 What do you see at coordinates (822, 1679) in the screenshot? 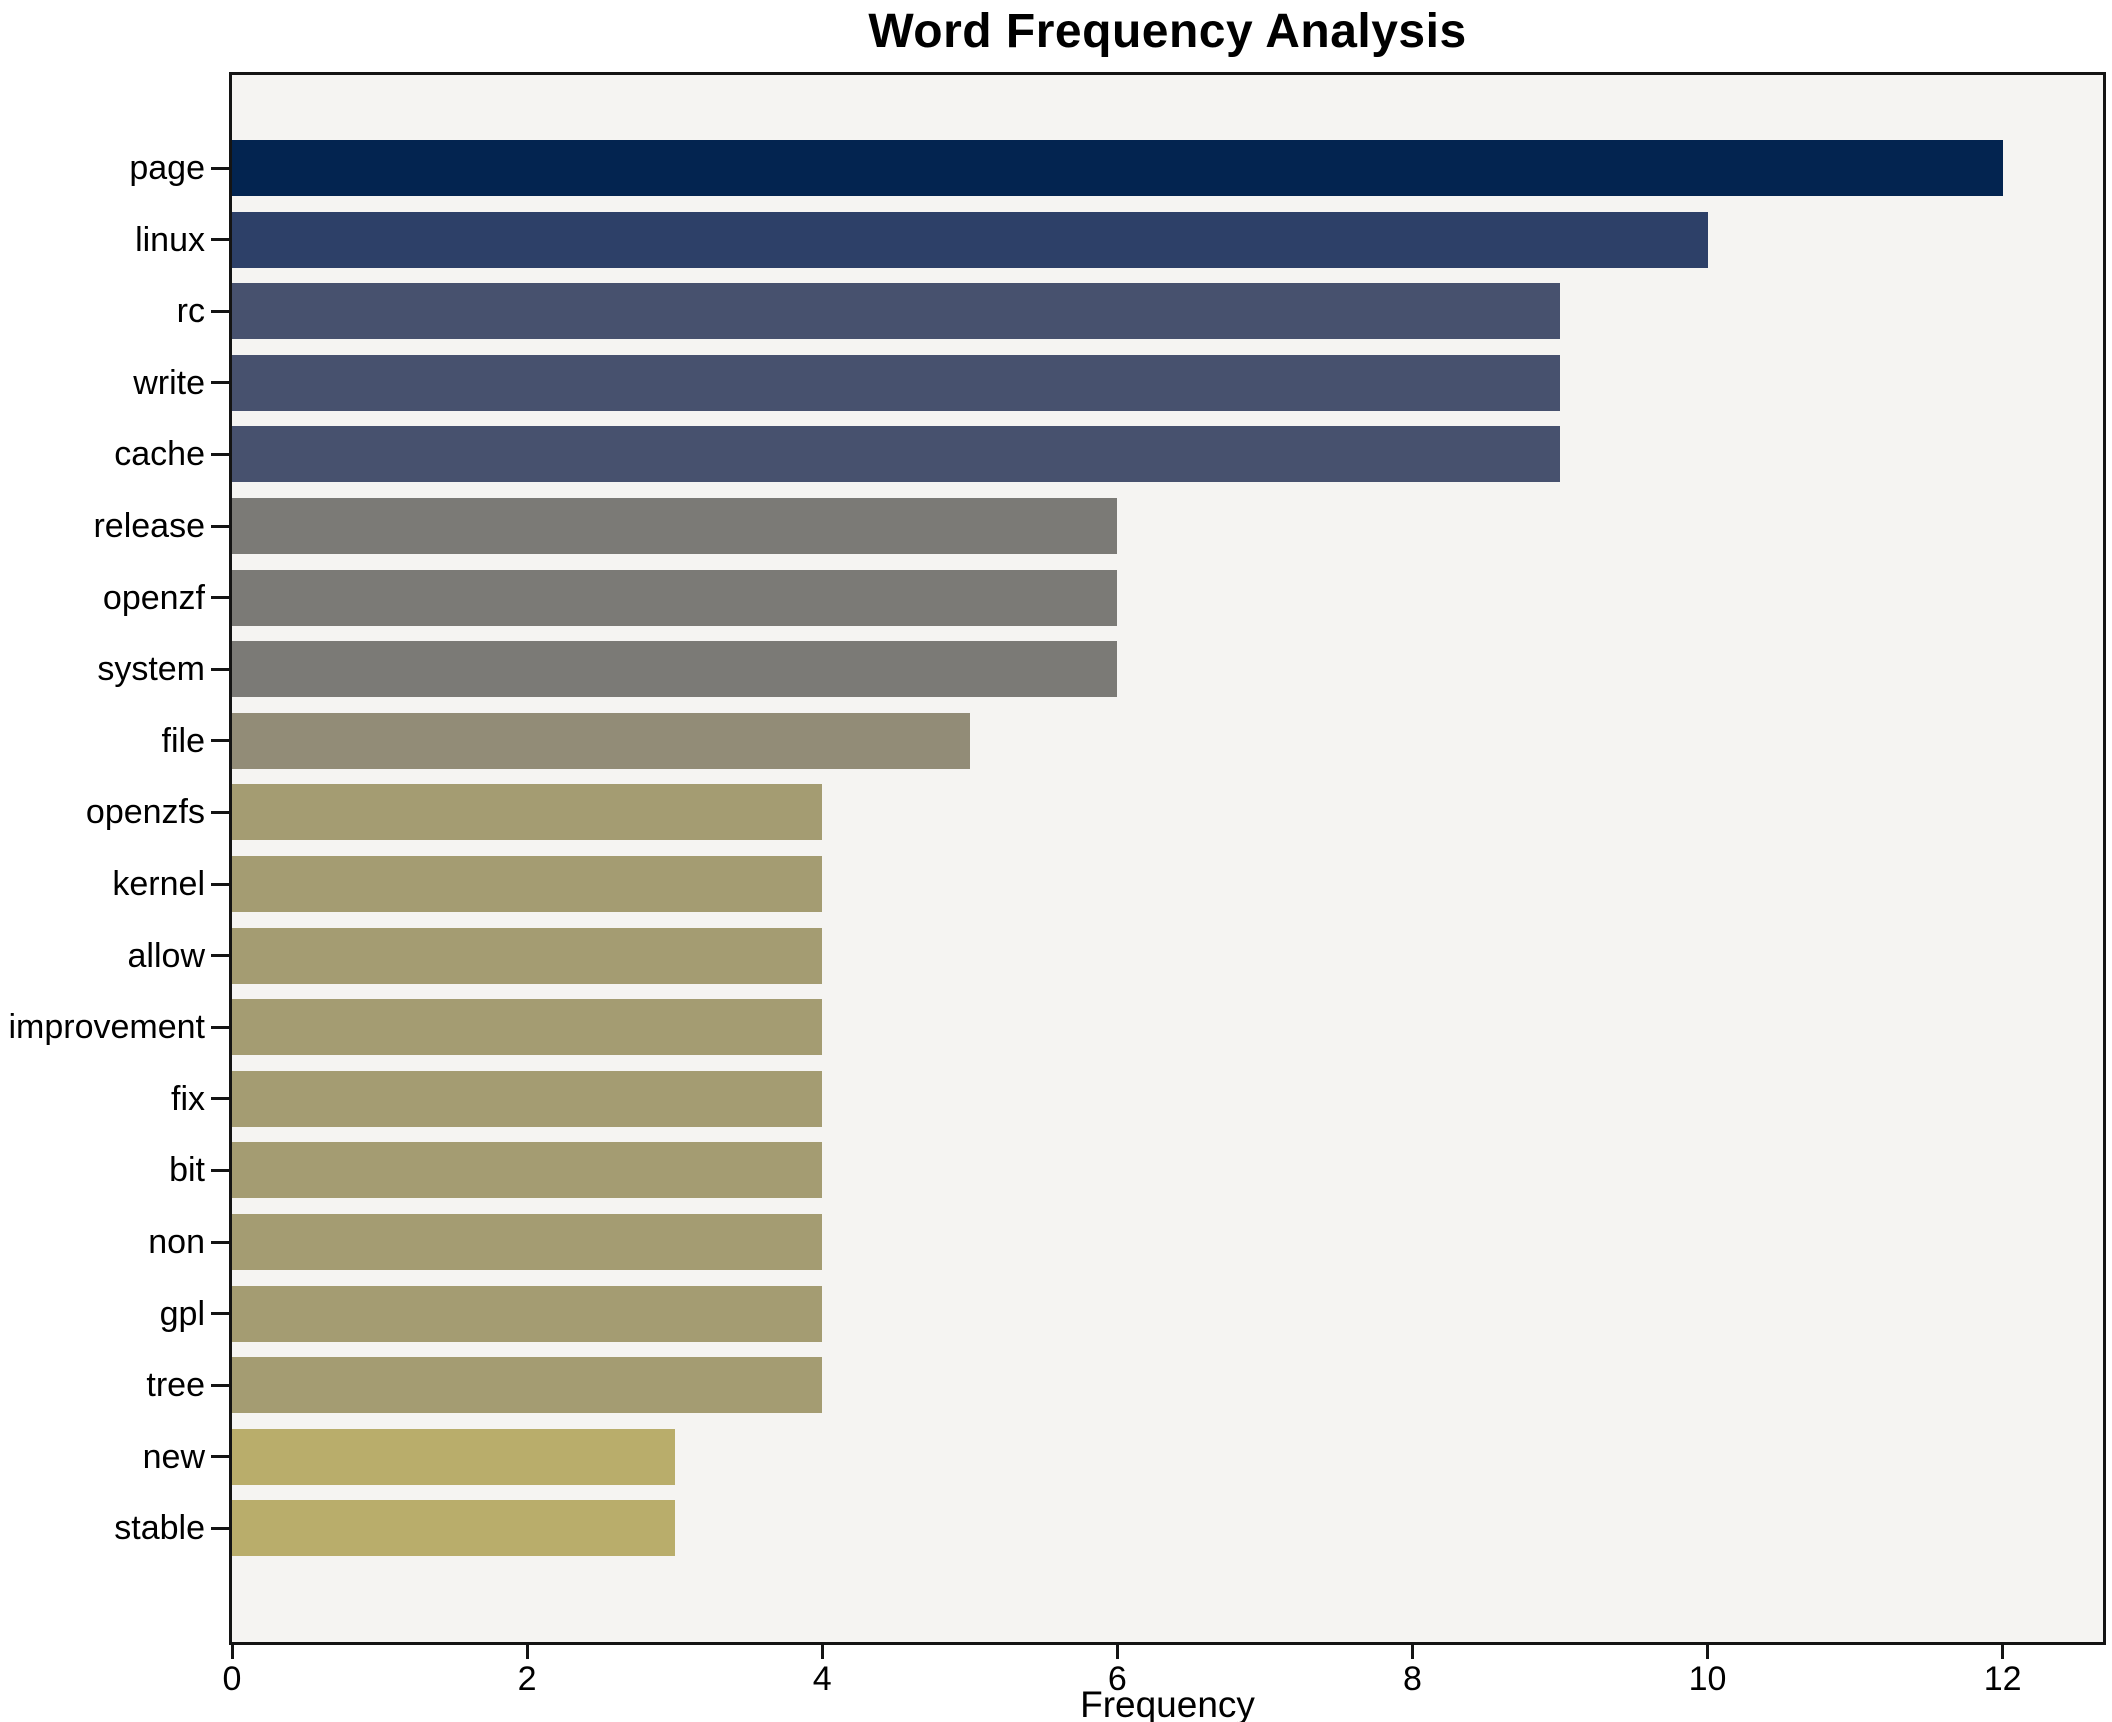
I see `x-tick-label-4: 4` at bounding box center [822, 1679].